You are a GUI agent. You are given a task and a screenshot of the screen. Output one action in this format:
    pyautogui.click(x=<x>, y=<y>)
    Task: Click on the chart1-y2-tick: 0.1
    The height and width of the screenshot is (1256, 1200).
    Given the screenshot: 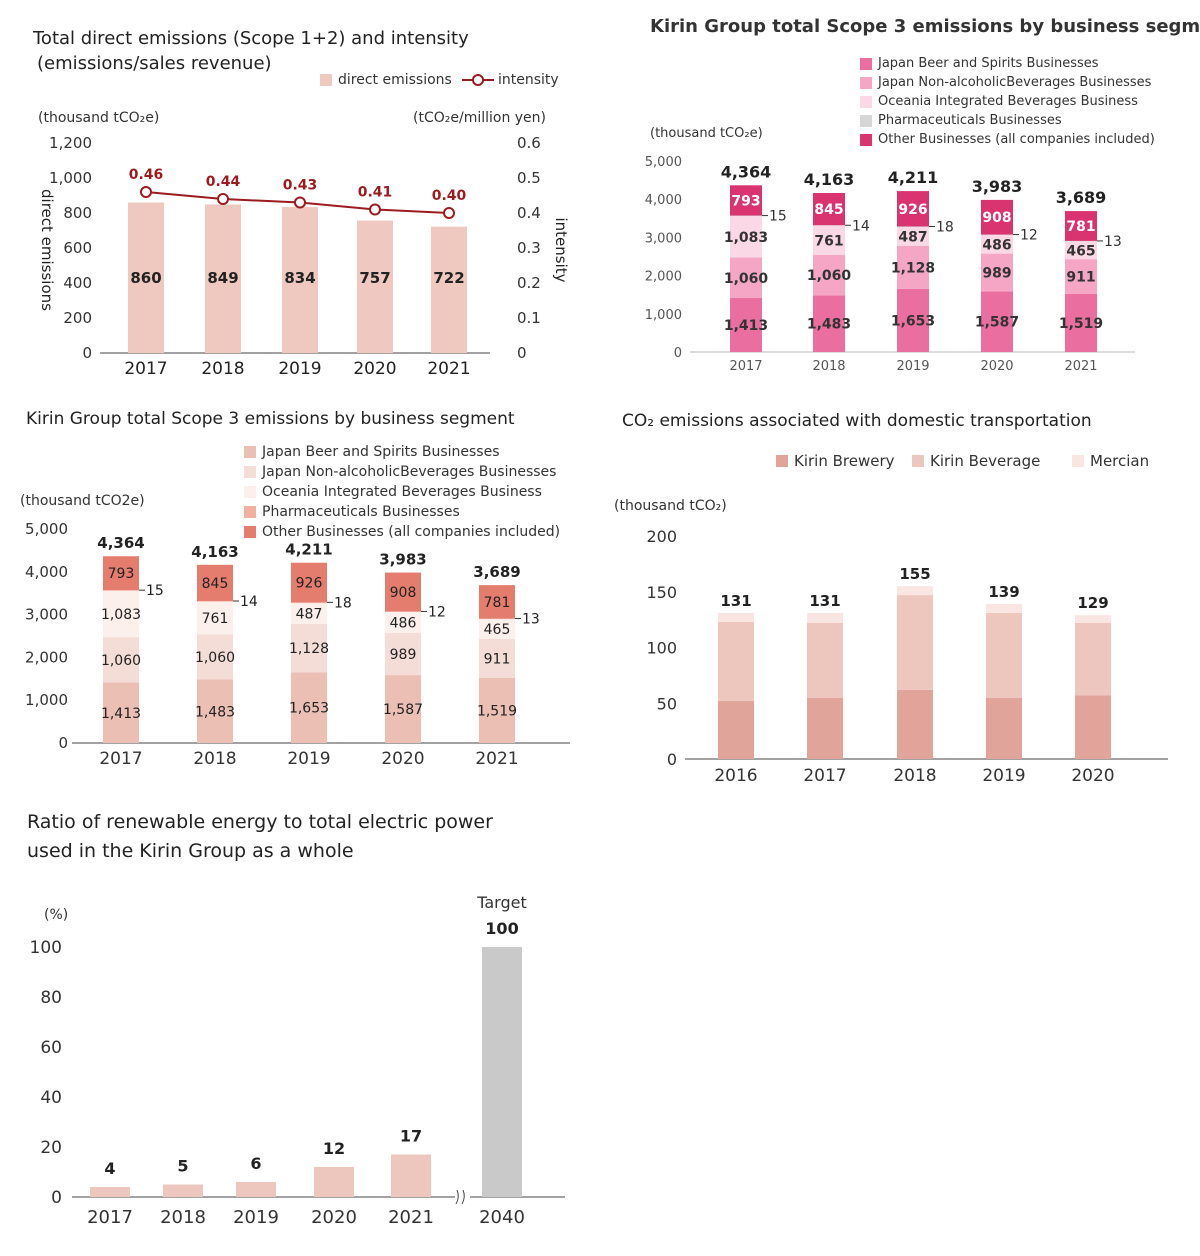 What is the action you would take?
    pyautogui.click(x=529, y=318)
    